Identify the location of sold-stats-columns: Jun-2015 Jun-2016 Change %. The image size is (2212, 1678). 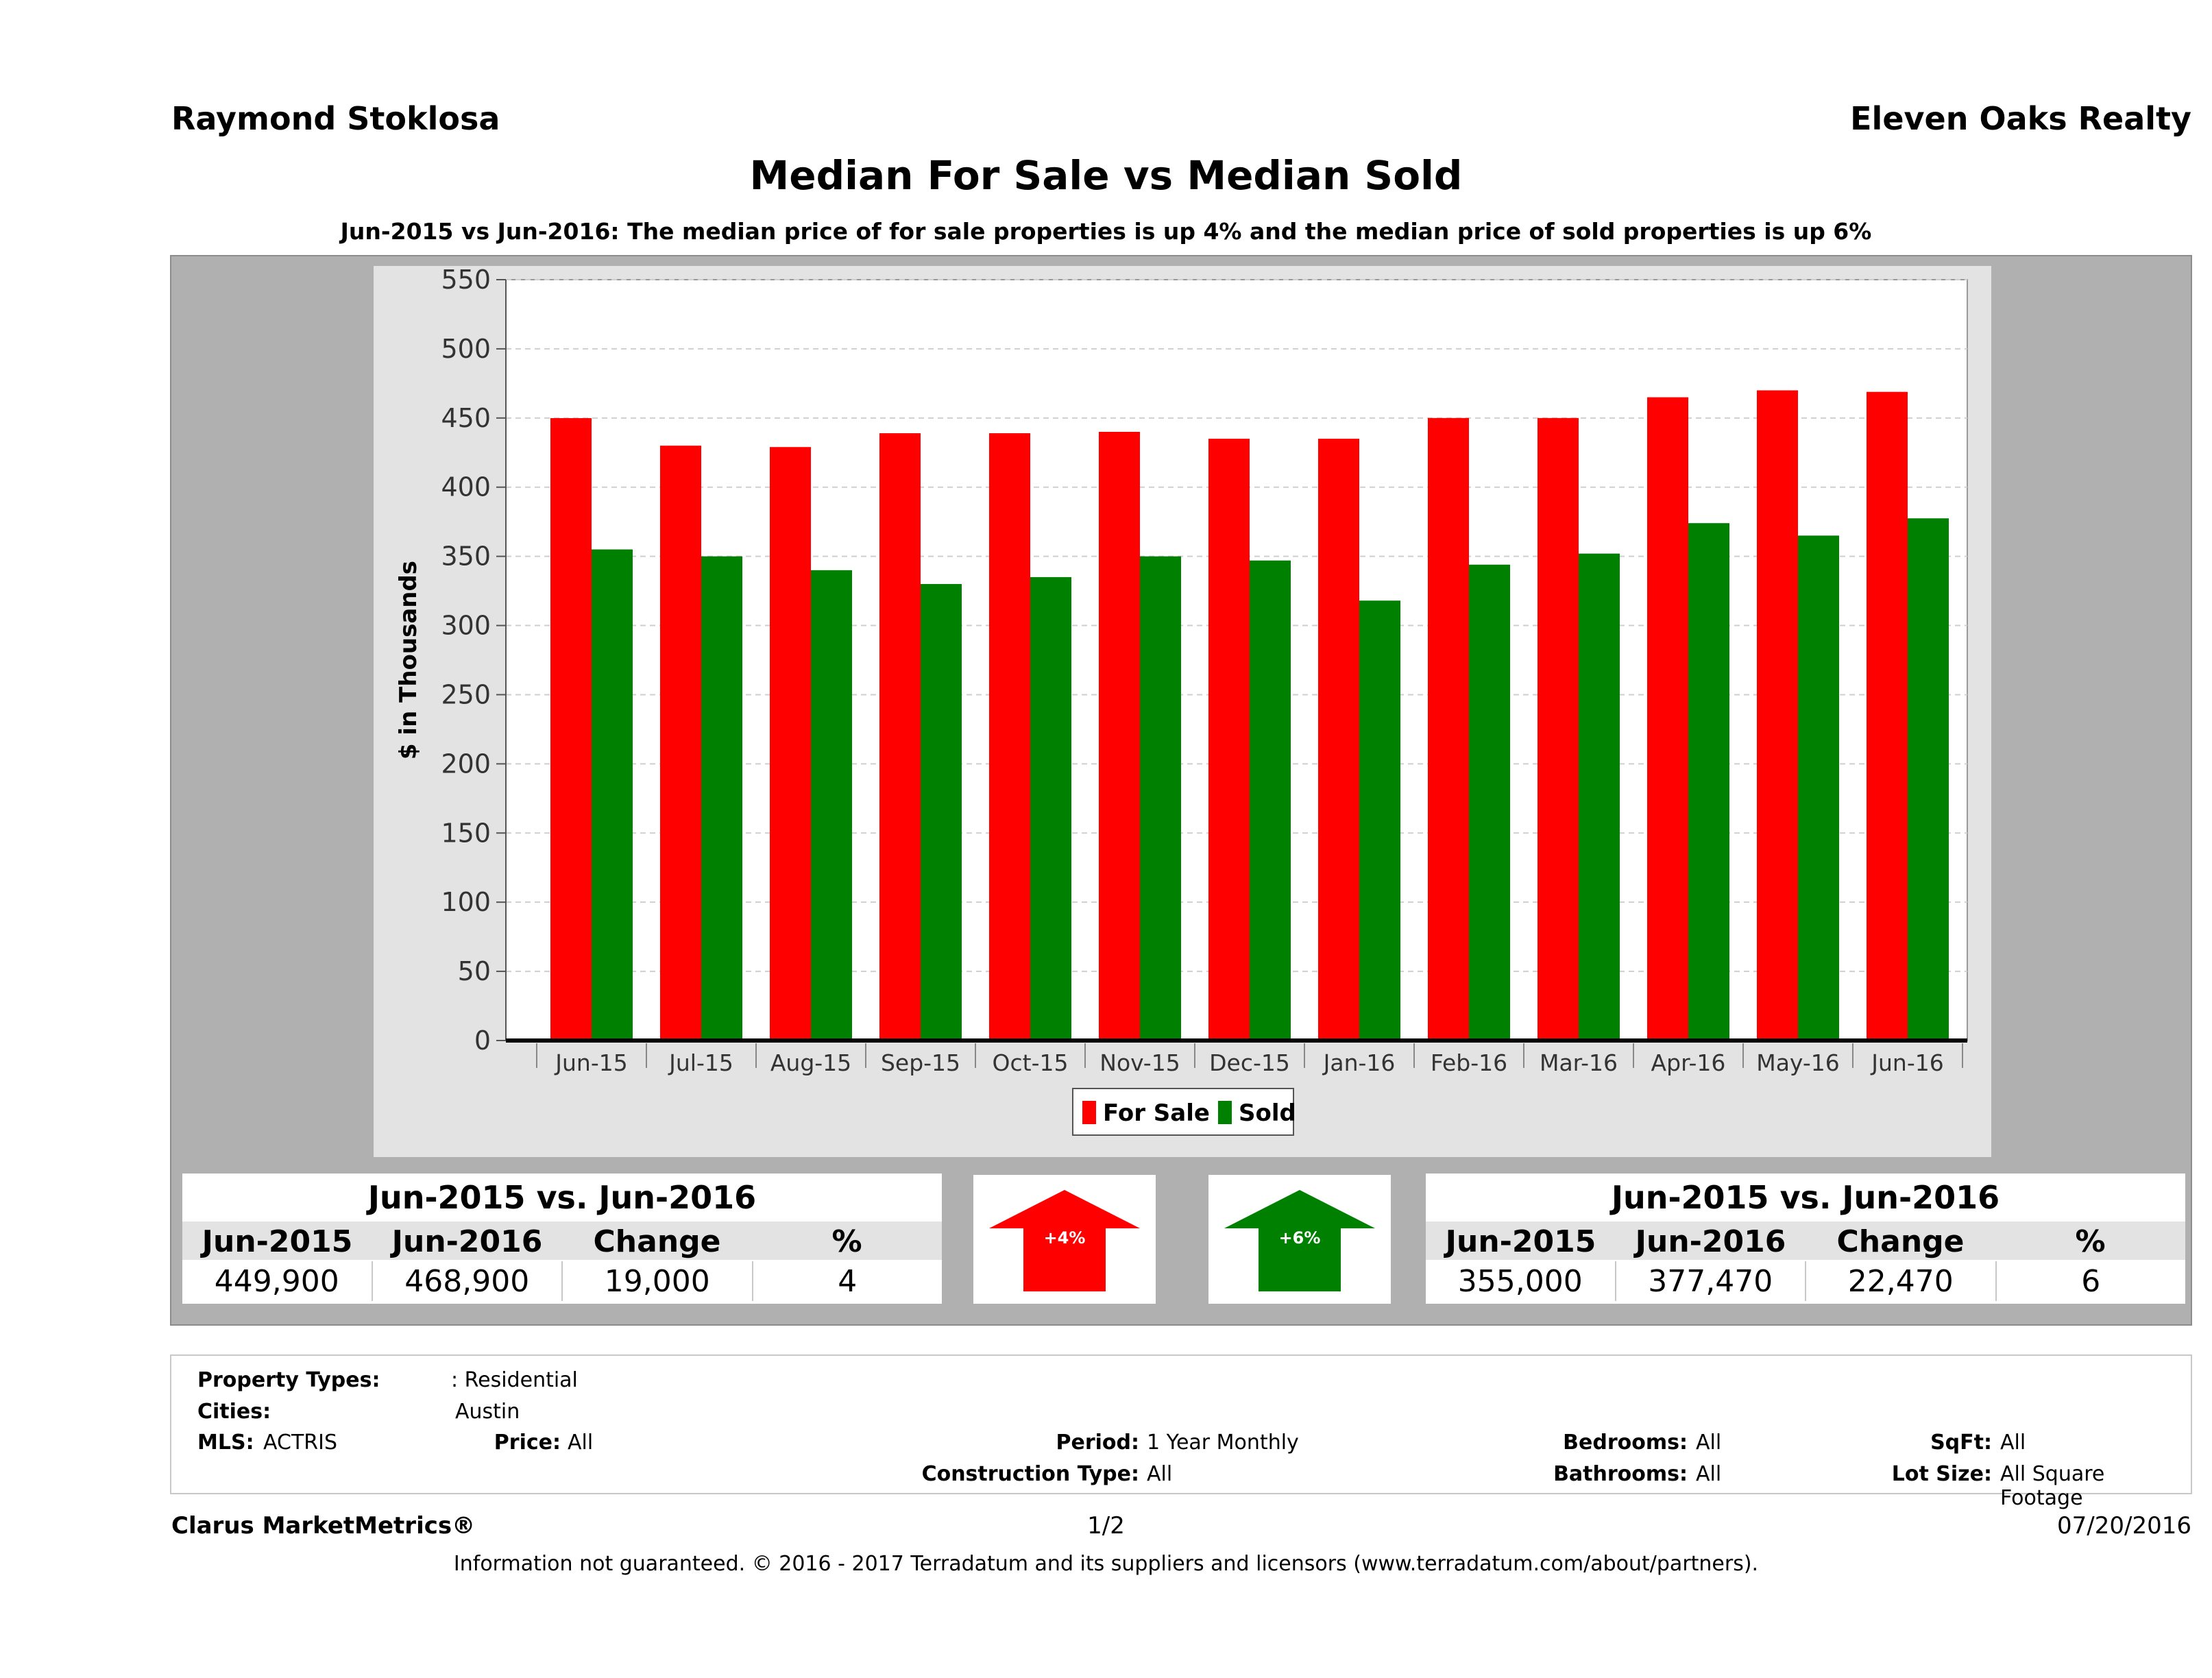
(1805, 1240).